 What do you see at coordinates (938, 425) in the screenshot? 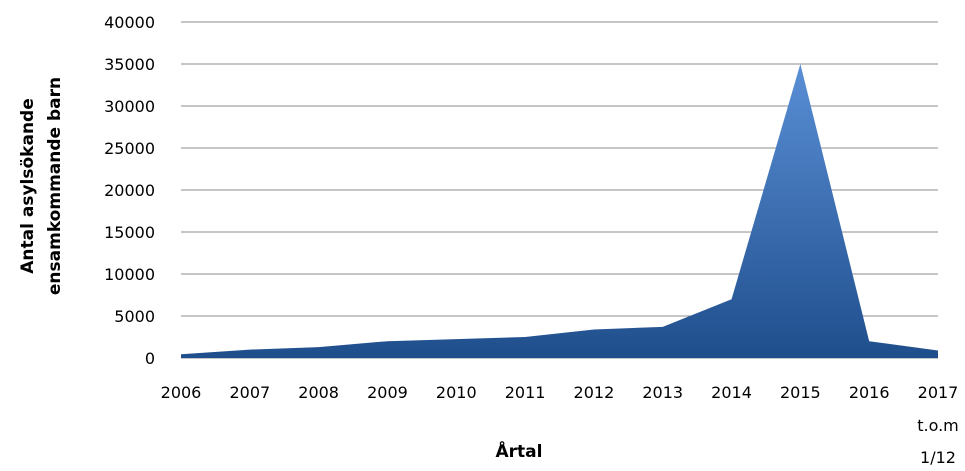
I see `x-tick-note-line-1: t.o.m` at bounding box center [938, 425].